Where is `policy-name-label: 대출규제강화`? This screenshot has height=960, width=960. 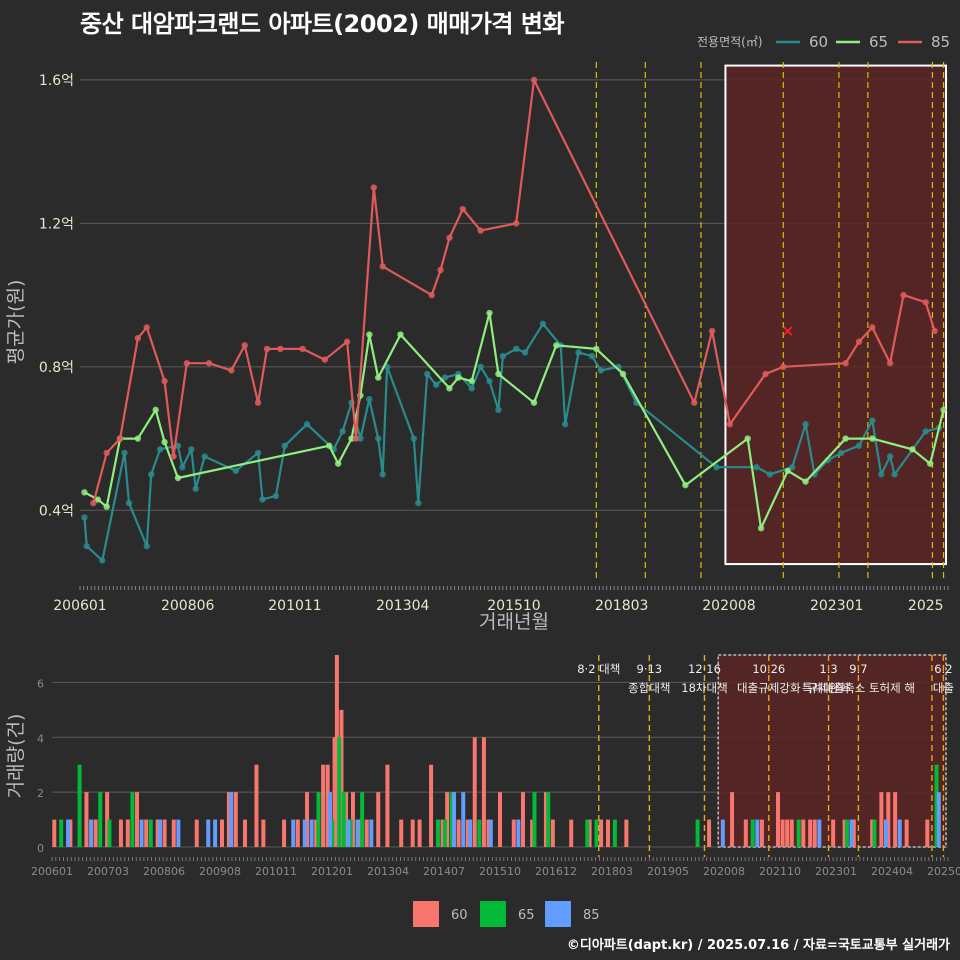
policy-name-label: 대출규제강화 is located at coordinates (769, 688).